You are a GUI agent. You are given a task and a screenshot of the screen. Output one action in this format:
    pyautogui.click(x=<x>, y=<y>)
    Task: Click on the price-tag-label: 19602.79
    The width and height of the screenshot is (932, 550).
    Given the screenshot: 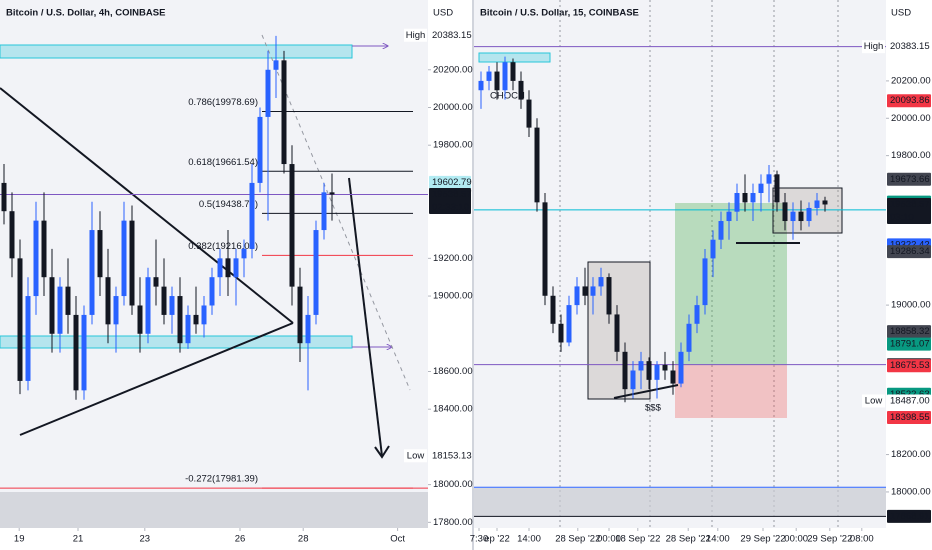 What is the action you would take?
    pyautogui.click(x=452, y=182)
    